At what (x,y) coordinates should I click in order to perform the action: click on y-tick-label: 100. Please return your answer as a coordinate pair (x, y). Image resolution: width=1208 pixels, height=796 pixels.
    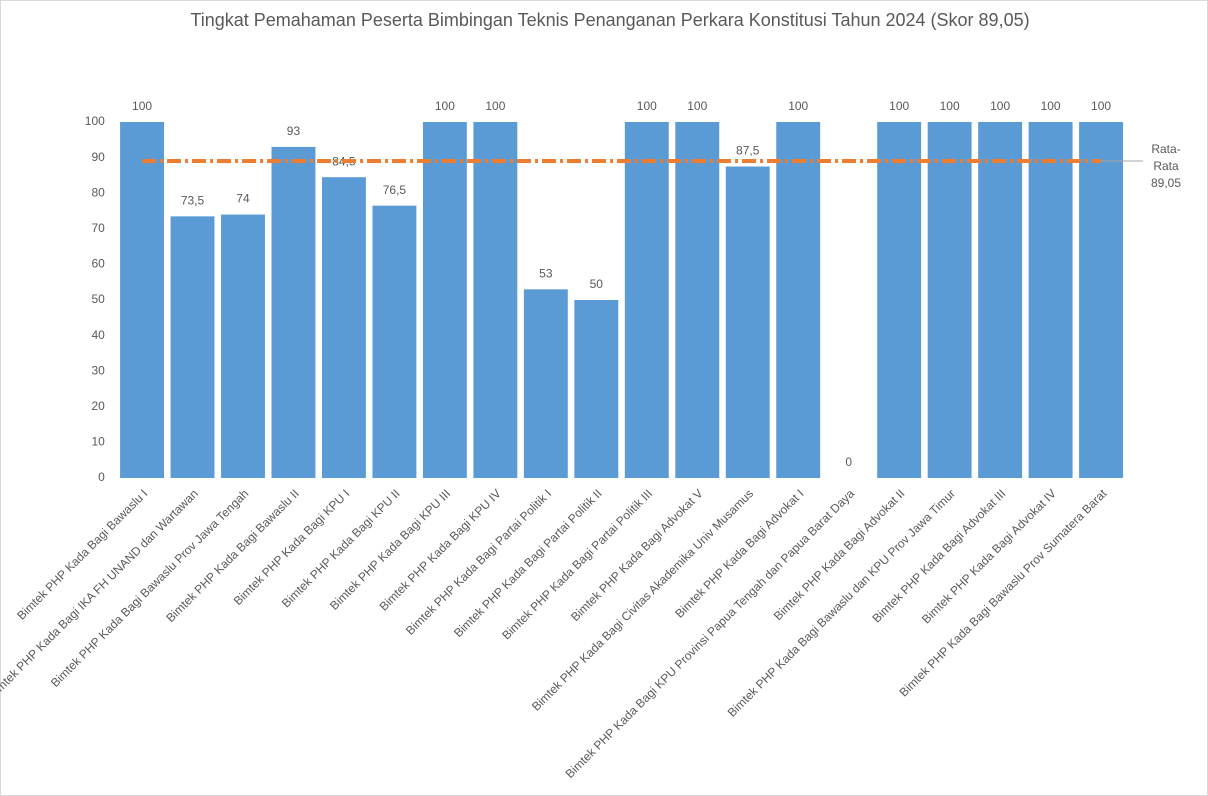
    Looking at the image, I should click on (95, 121).